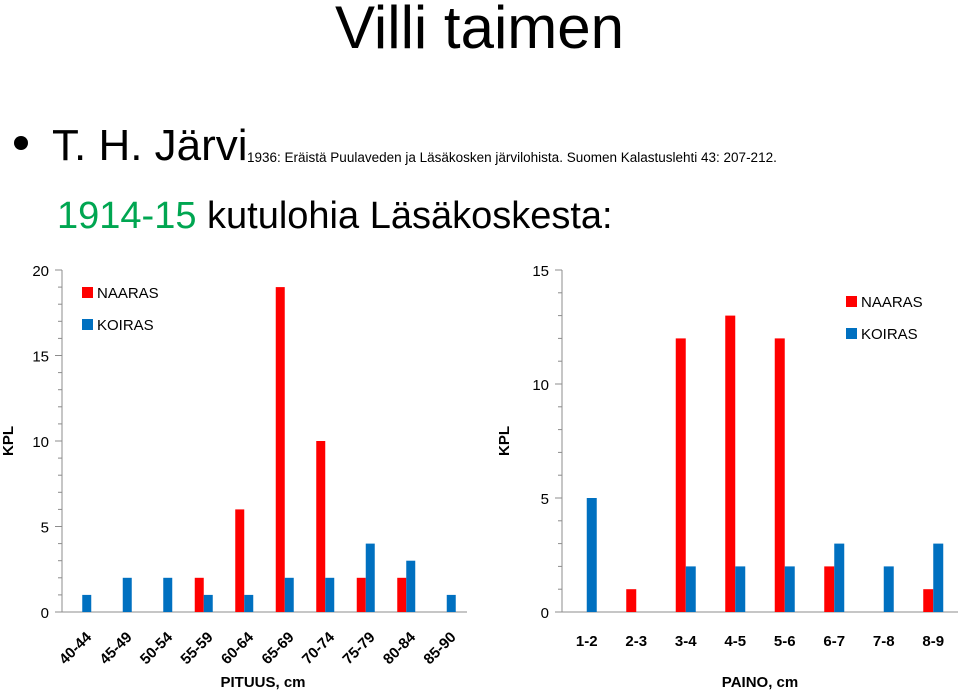  Describe the element at coordinates (125, 325) in the screenshot. I see `length-legend-label-koiras: KOIRAS` at that location.